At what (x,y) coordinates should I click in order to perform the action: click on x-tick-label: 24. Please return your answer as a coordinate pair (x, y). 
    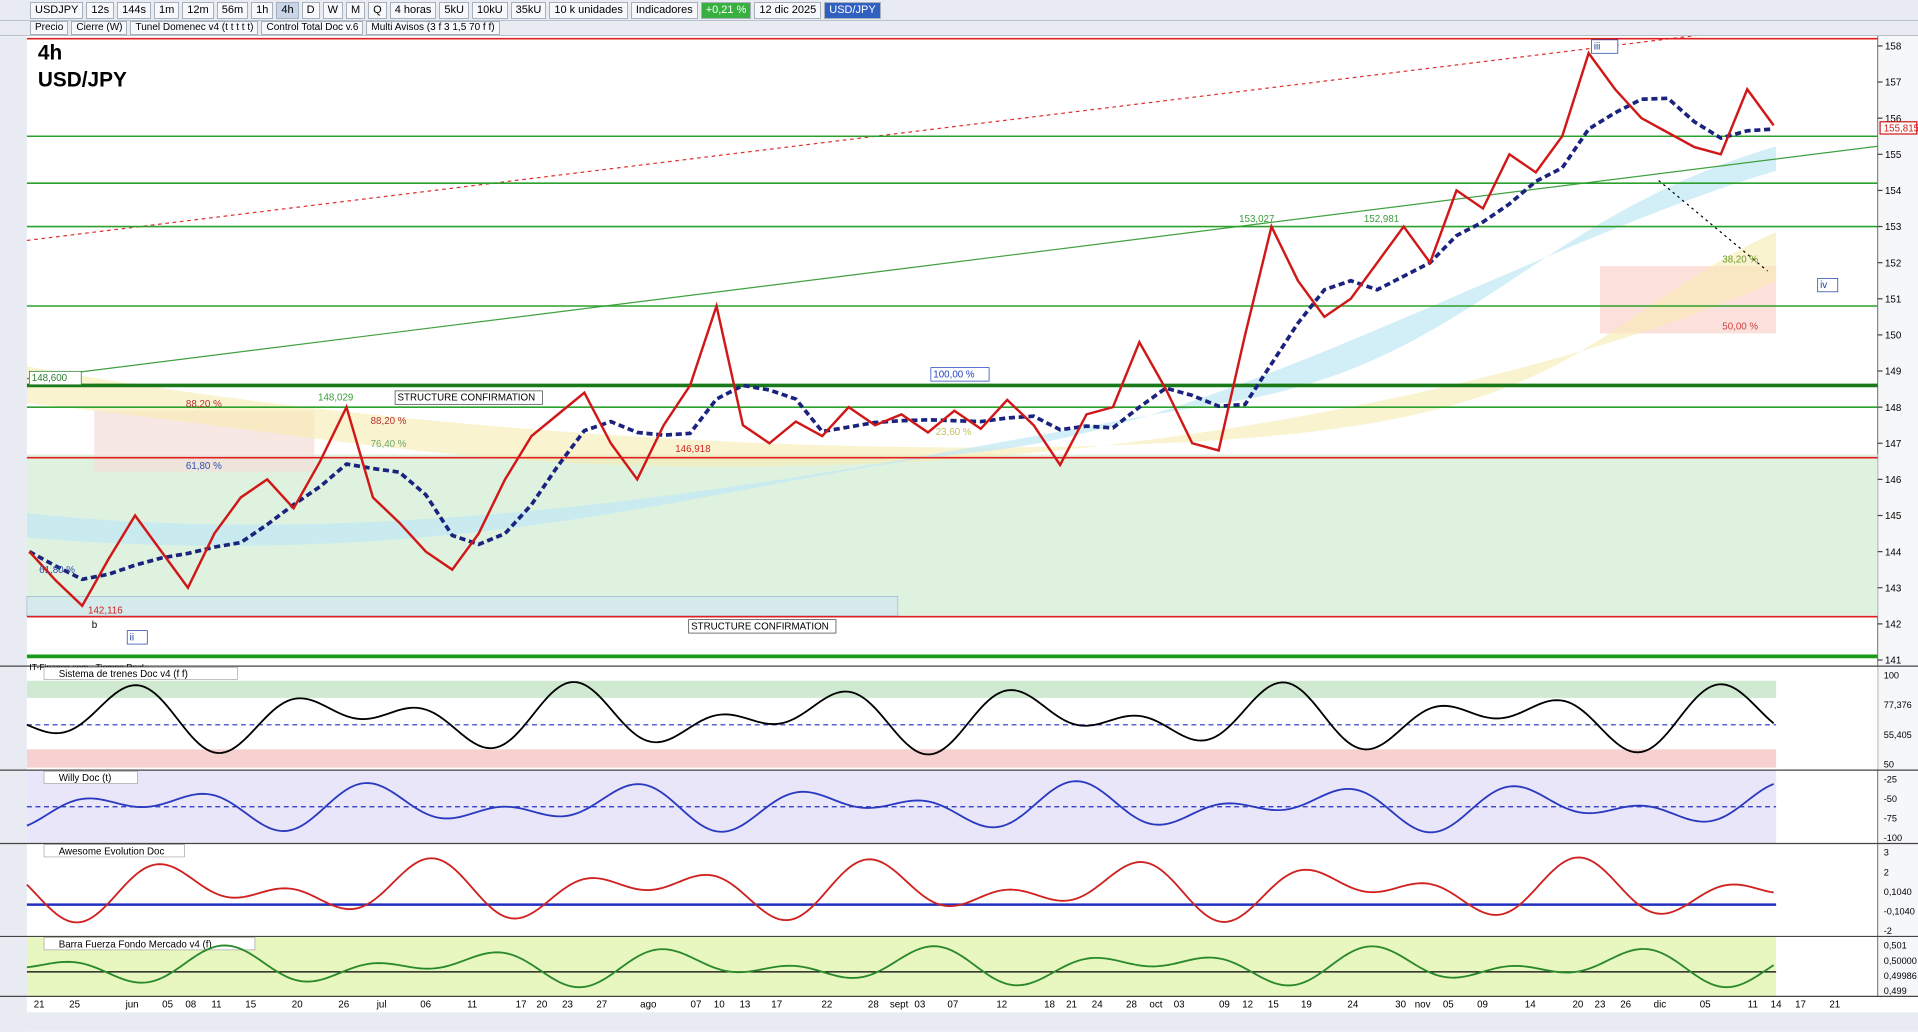
    Looking at the image, I should click on (1352, 1004).